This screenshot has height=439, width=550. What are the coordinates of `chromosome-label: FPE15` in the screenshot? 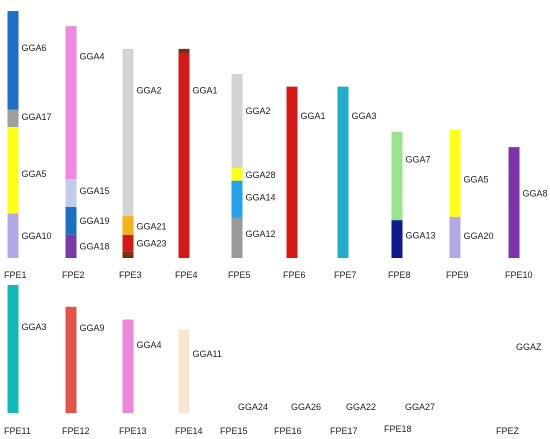 It's located at (234, 431).